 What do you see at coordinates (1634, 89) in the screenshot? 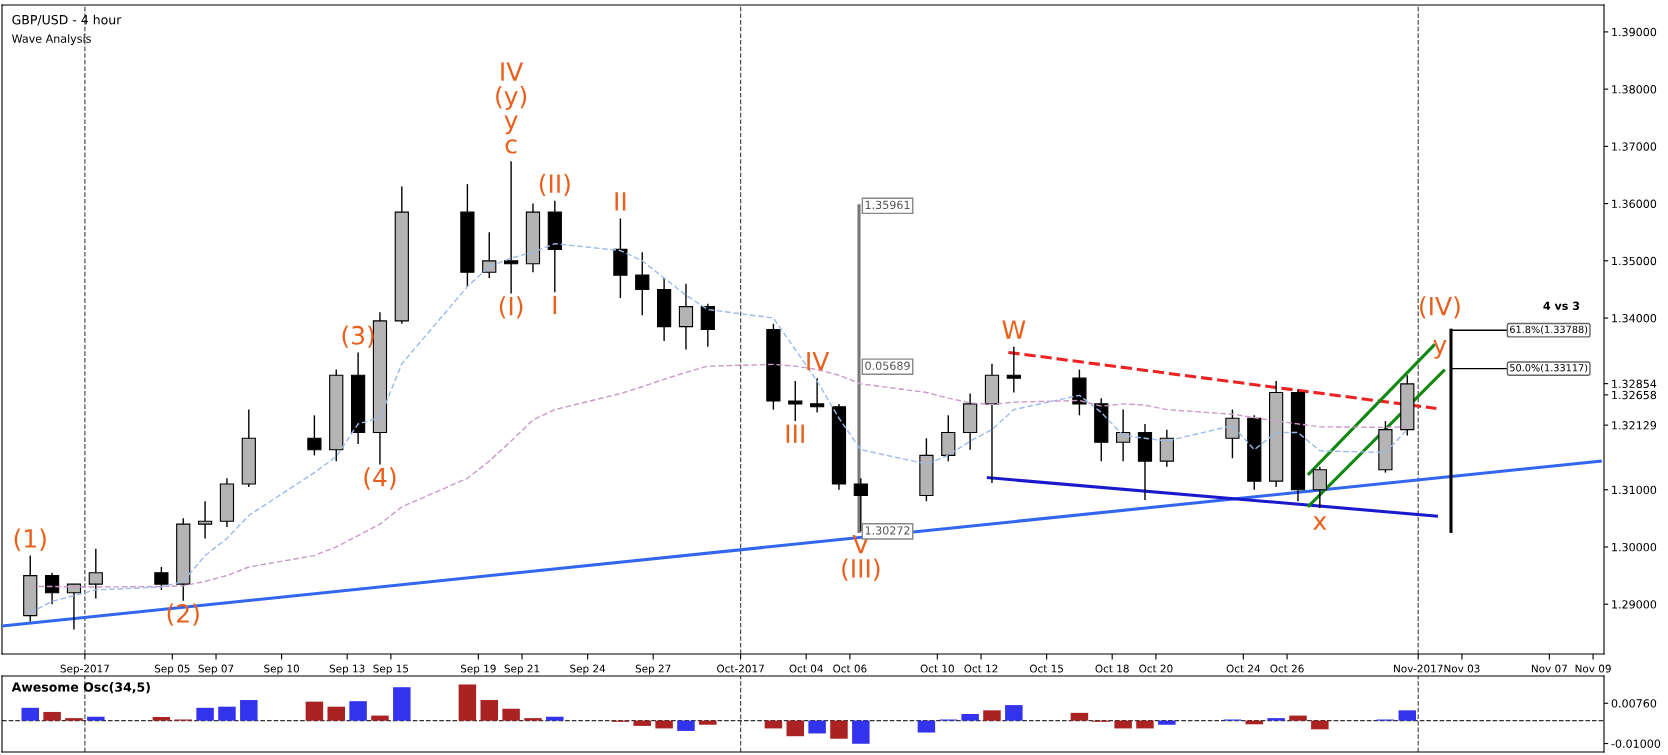
I see `y-tick-label: 1.38000` at bounding box center [1634, 89].